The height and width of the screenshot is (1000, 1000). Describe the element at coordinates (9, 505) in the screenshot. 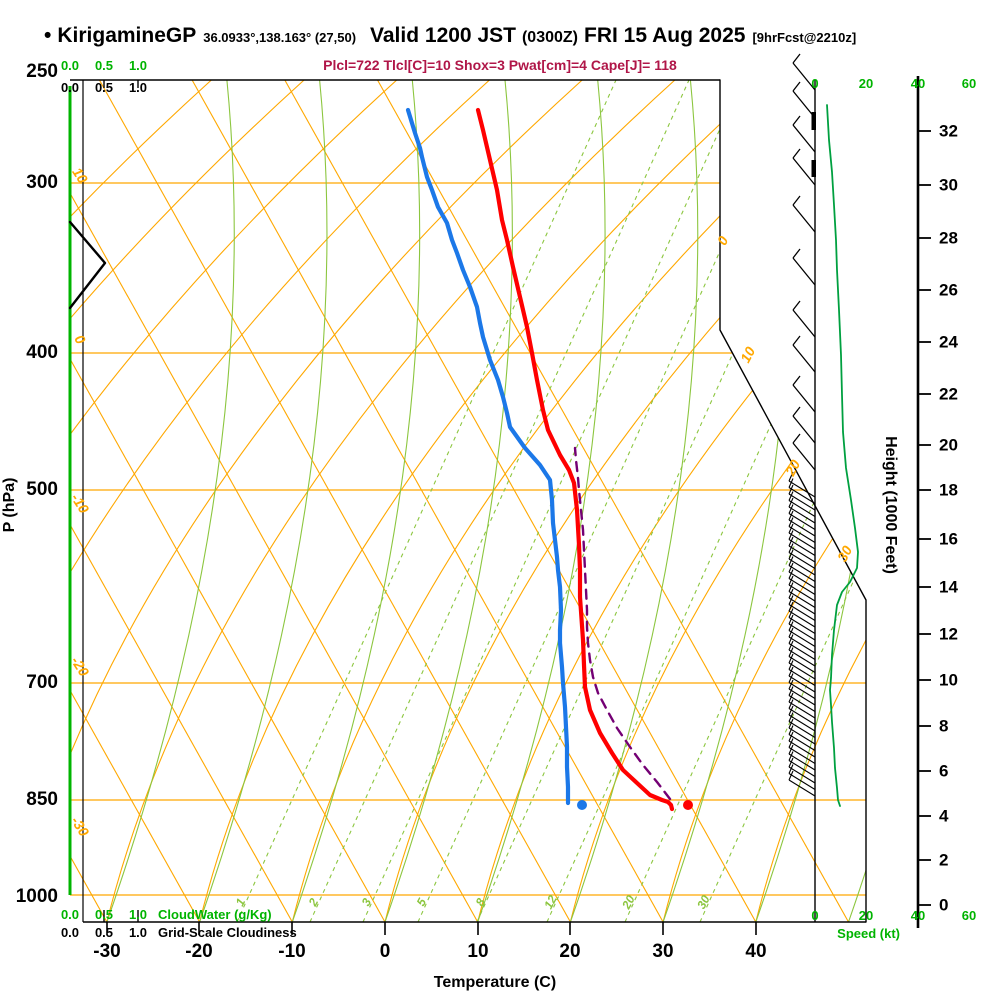

I see `svg-text: P (hPa)` at that location.